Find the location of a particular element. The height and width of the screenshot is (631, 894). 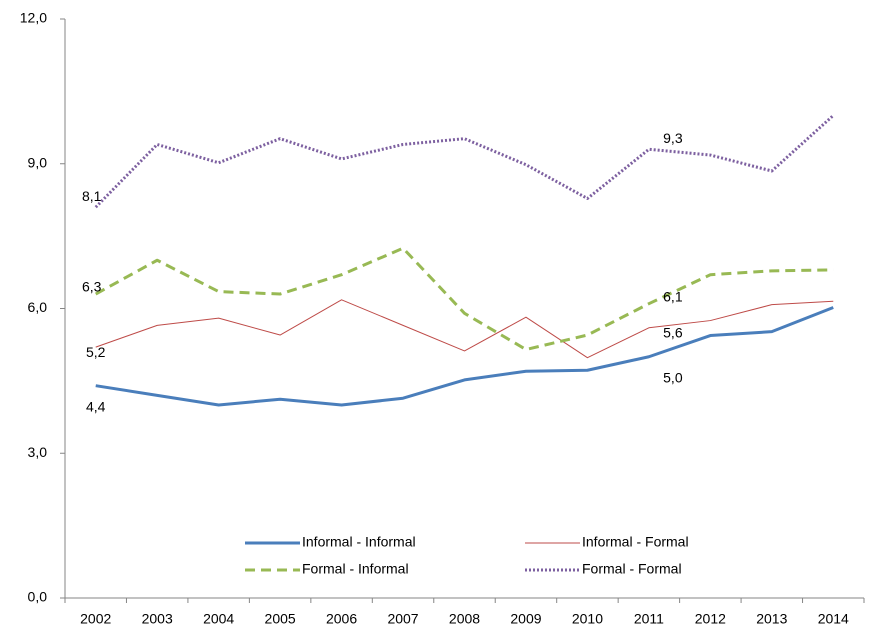

y-tick-label: 0,0 is located at coordinates (38, 597).